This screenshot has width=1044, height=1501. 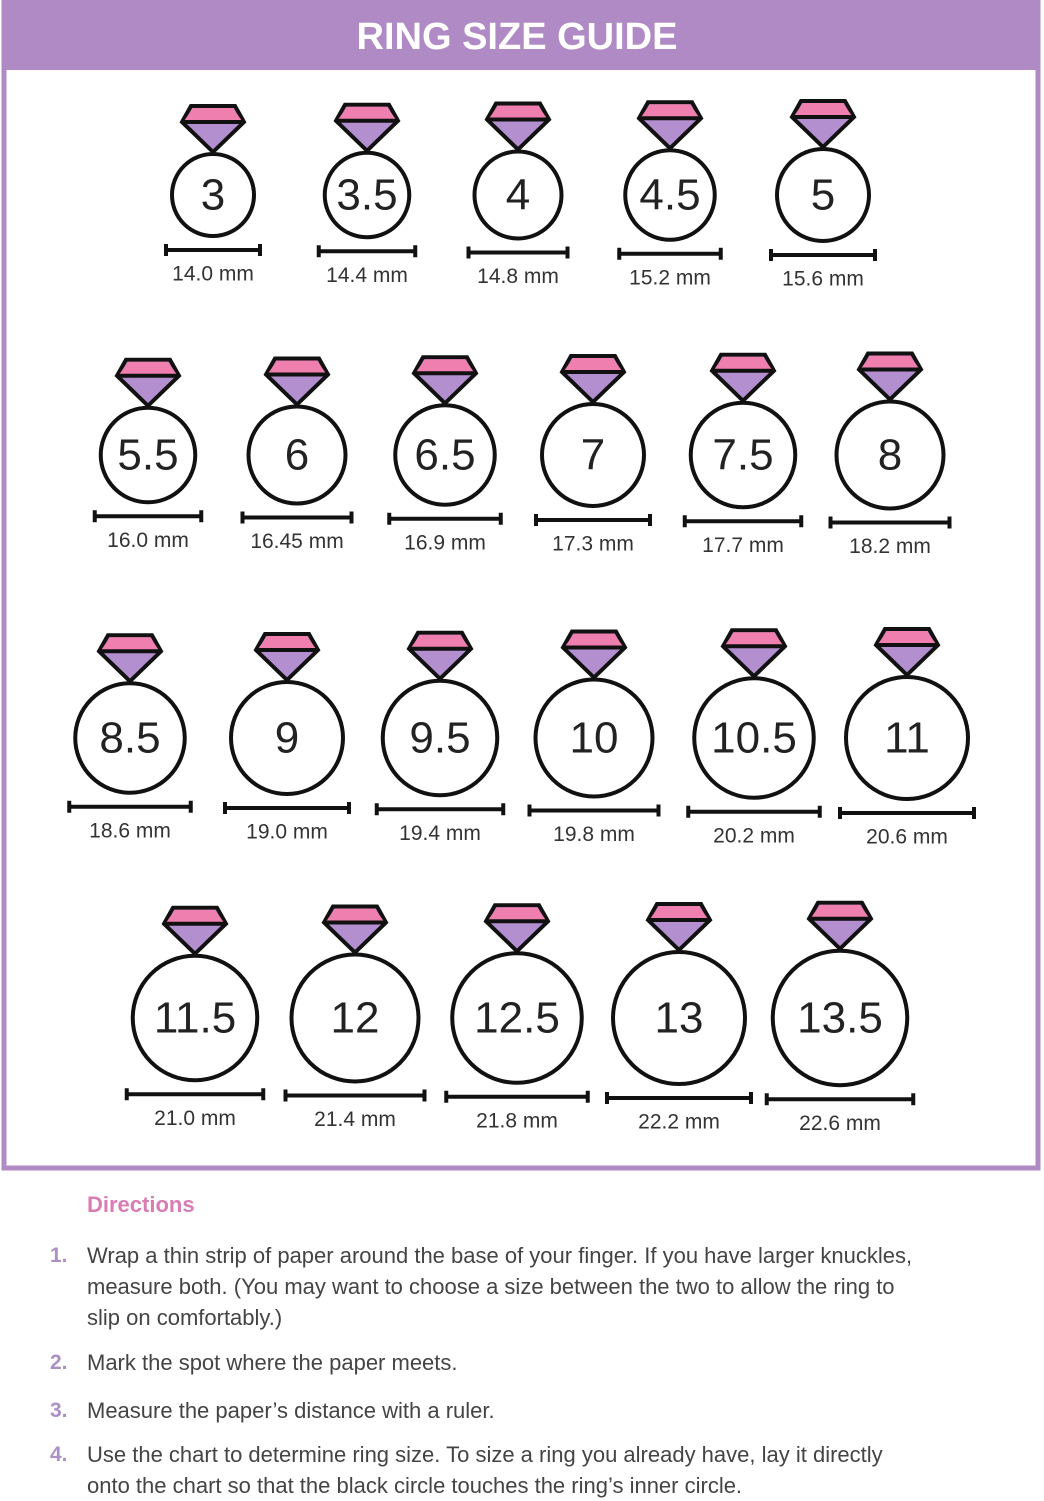 I want to click on ring-size: 13.5, so click(x=840, y=1018).